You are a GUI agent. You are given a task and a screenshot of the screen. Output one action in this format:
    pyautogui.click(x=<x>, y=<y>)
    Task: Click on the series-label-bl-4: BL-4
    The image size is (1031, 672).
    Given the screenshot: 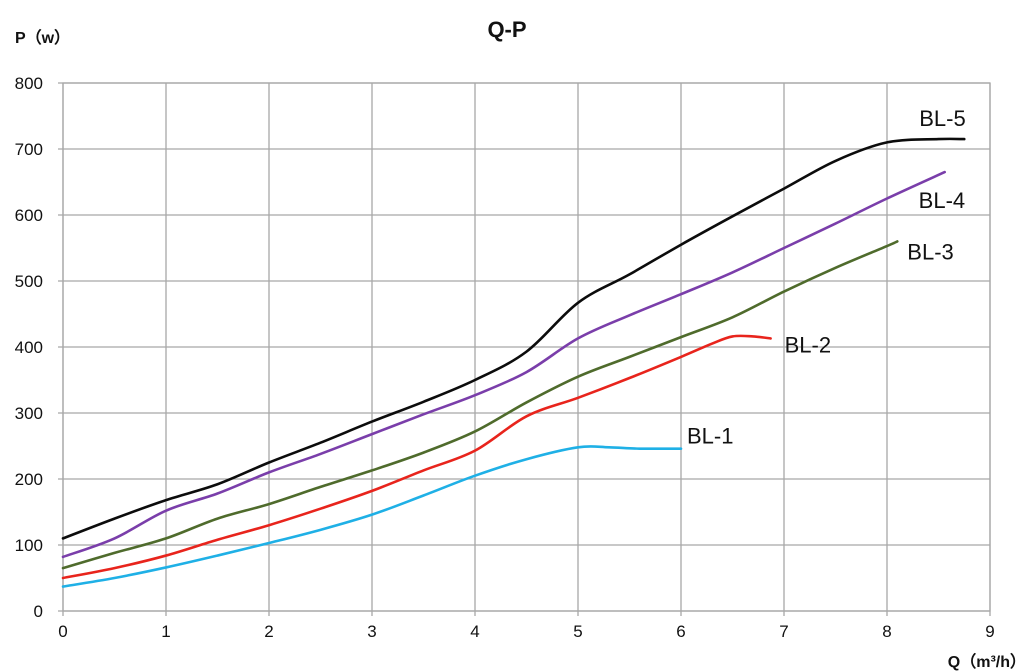 What is the action you would take?
    pyautogui.click(x=942, y=200)
    